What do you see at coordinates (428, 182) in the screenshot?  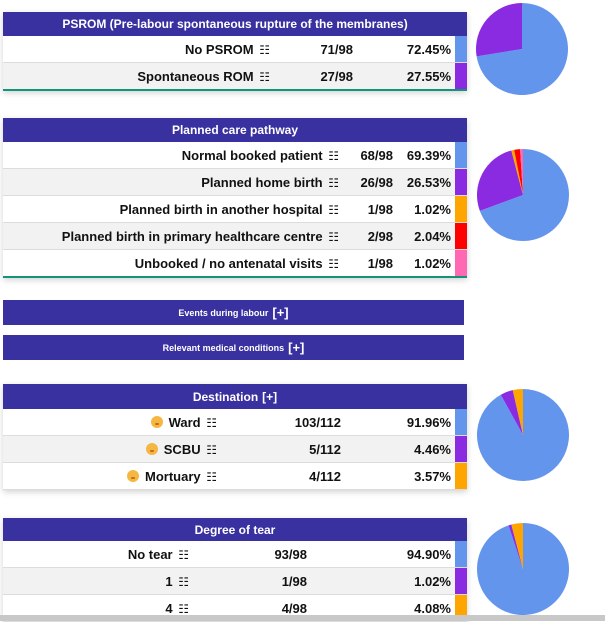 I see `row-percent: 26.53%` at bounding box center [428, 182].